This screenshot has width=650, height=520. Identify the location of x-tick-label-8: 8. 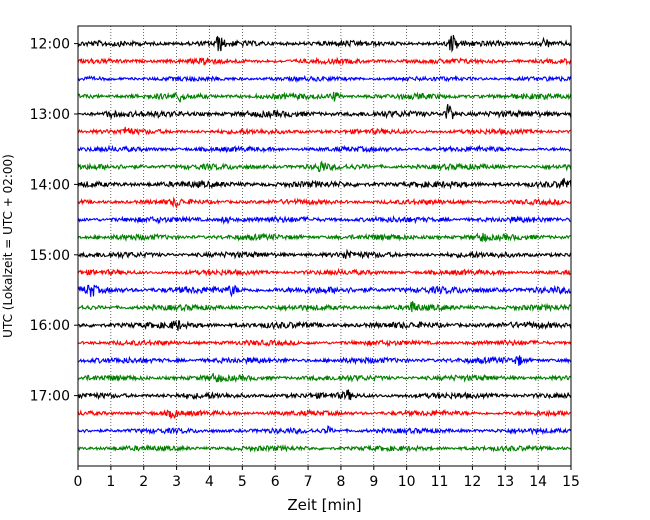
(340, 482).